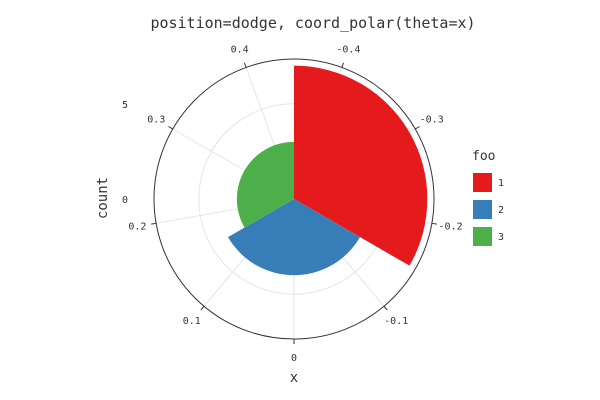  What do you see at coordinates (396, 321) in the screenshot?
I see `theta-tick-label: -0.1` at bounding box center [396, 321].